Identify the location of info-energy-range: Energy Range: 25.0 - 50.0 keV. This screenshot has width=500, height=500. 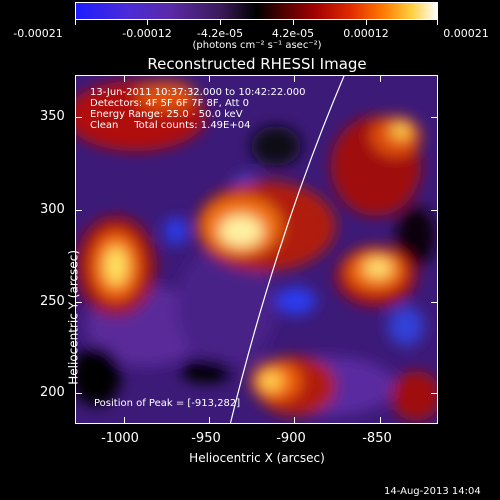
(166, 114).